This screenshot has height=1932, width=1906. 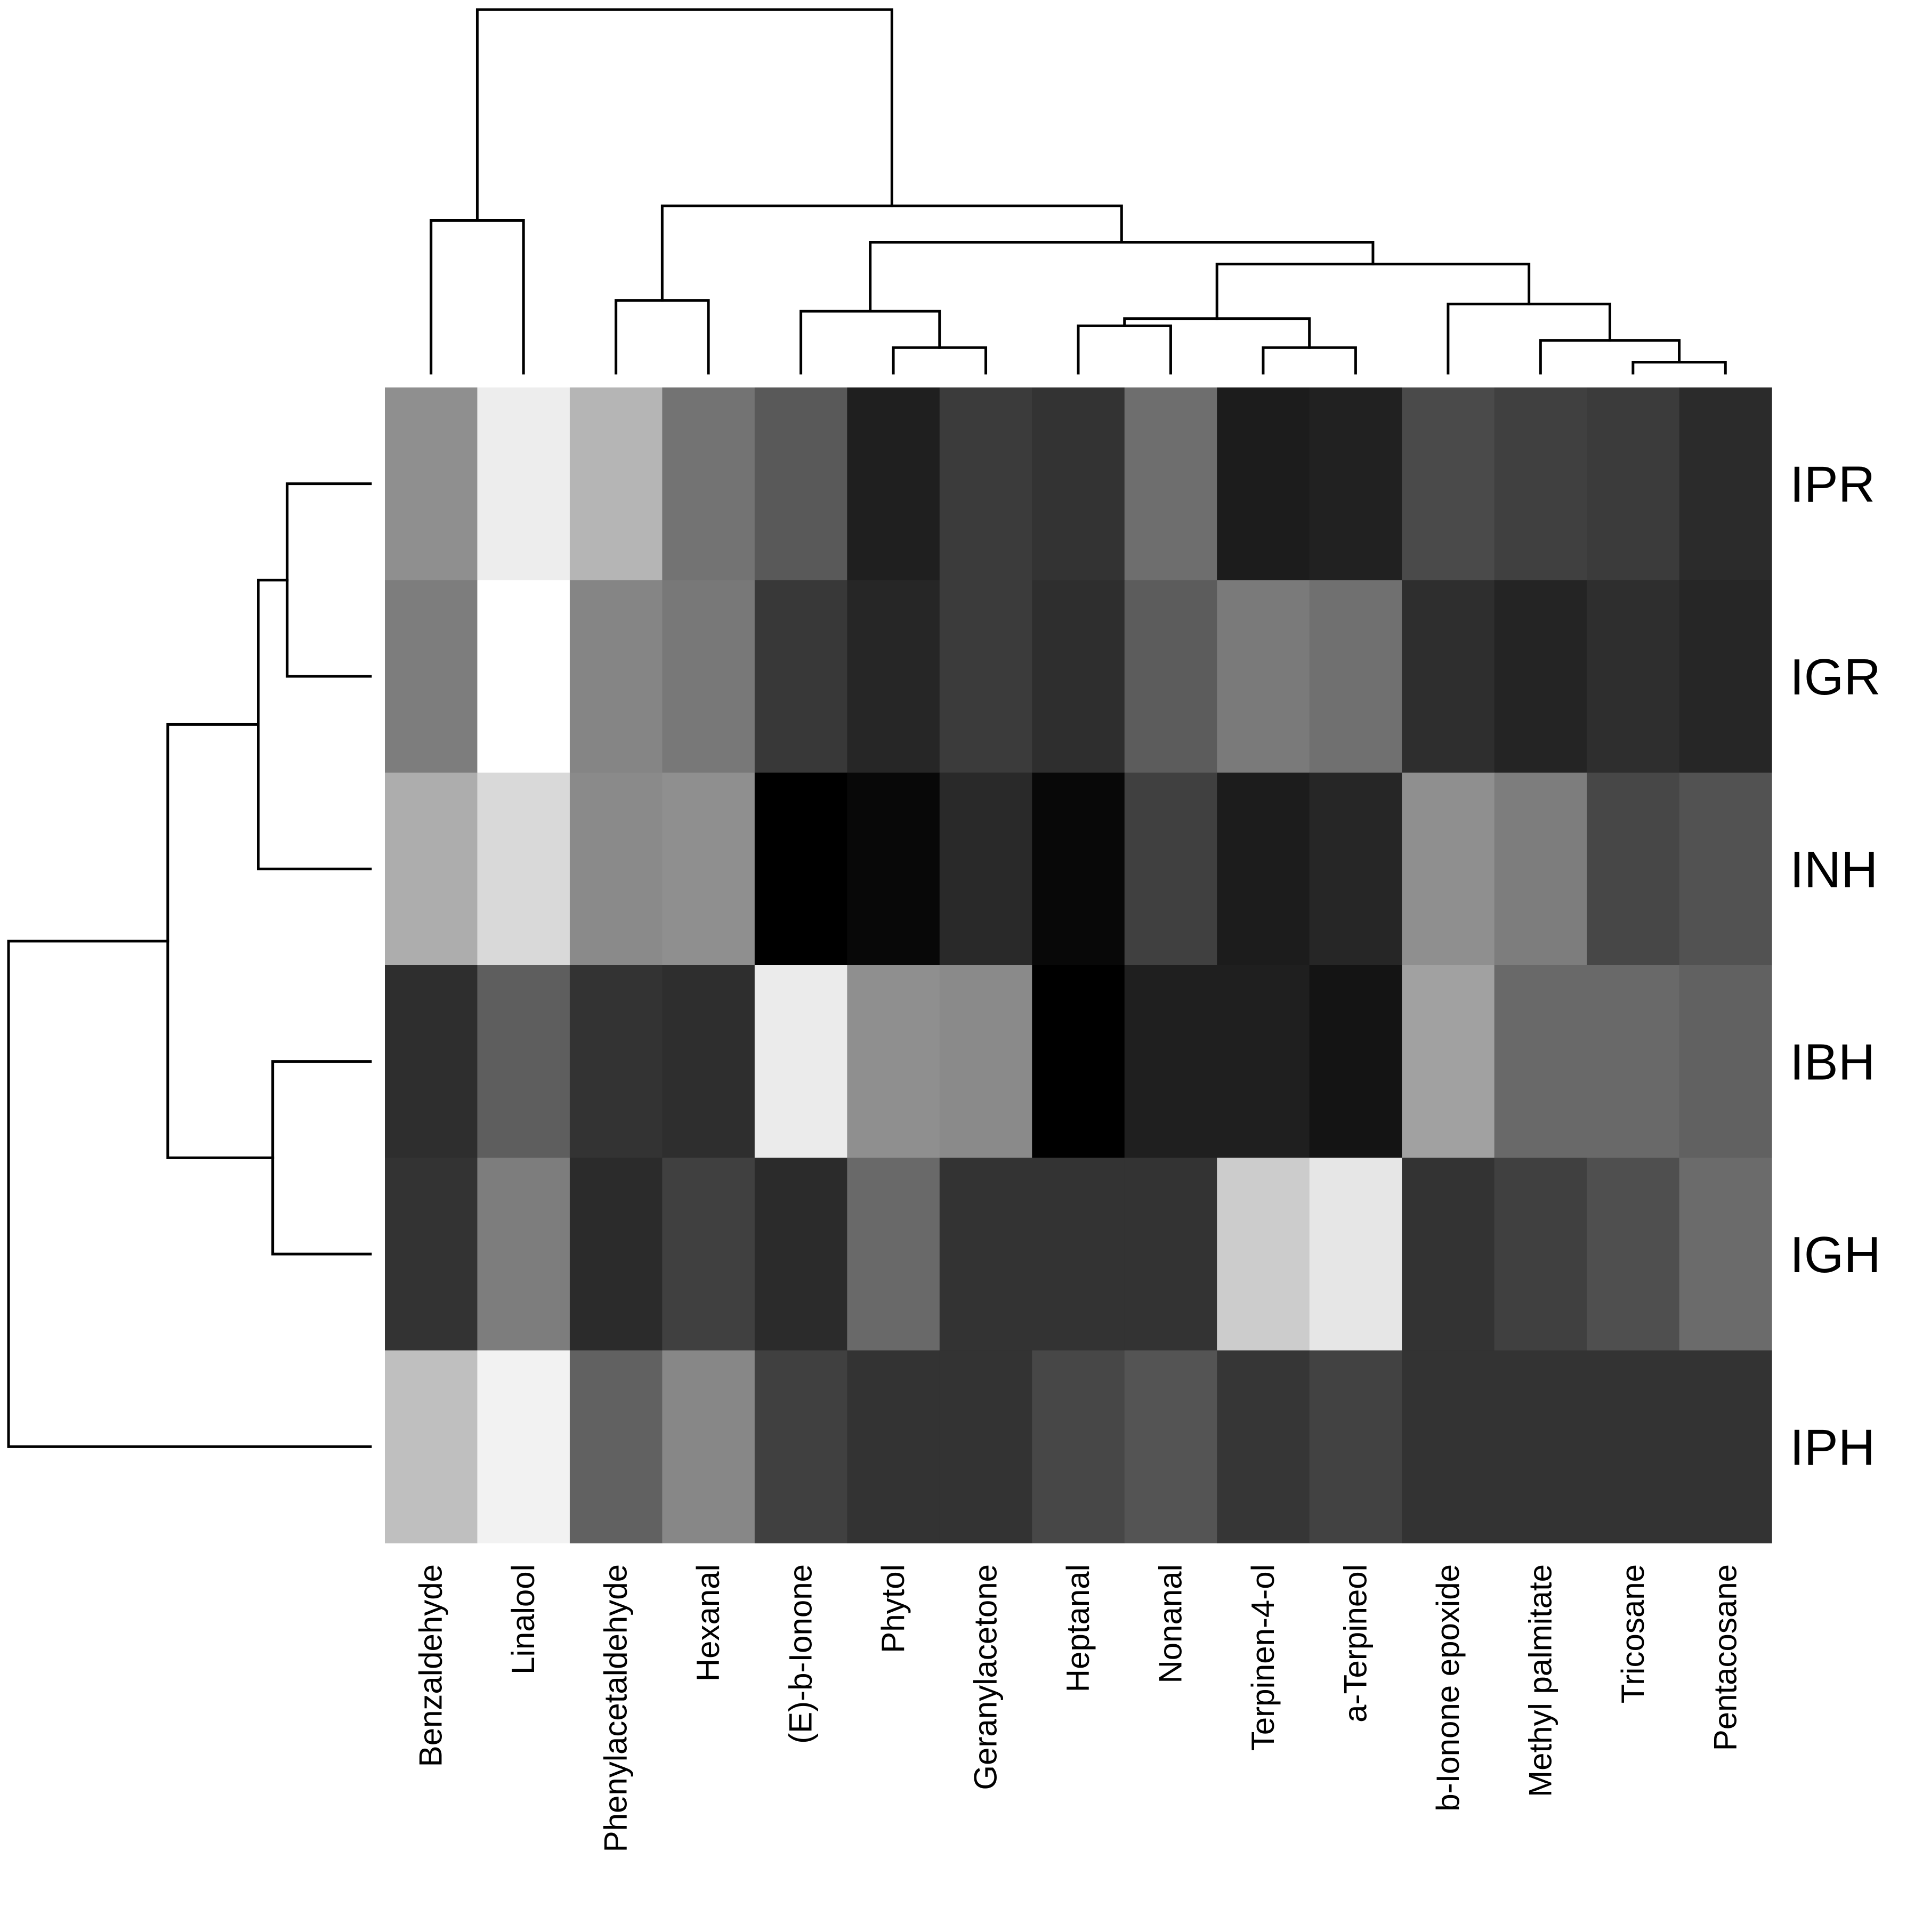 I want to click on column-dendrogram, so click(x=1079, y=191).